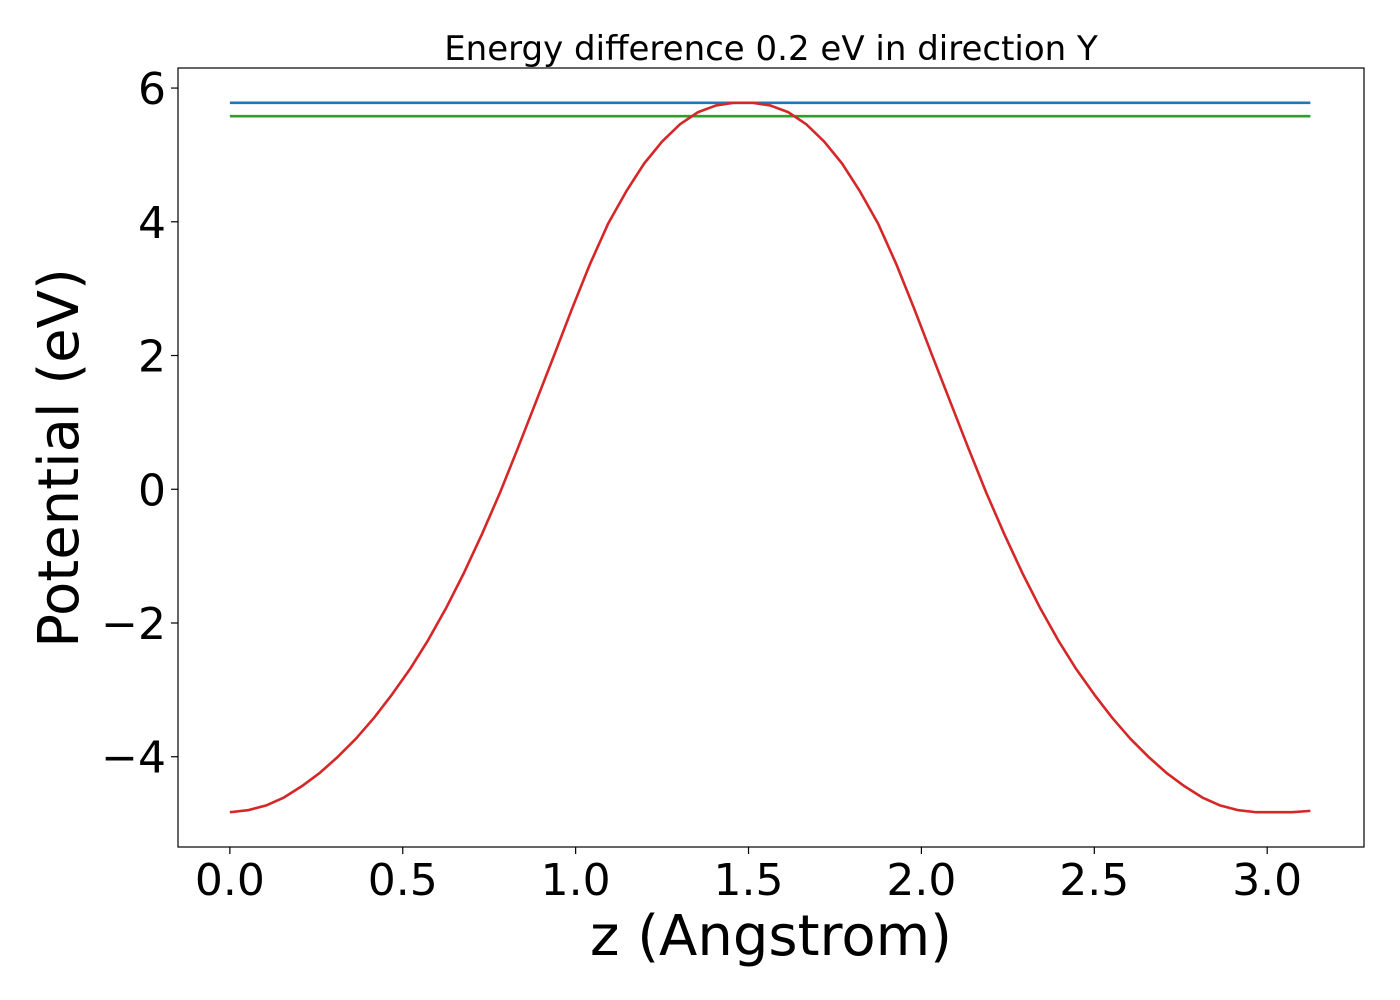 The image size is (1400, 1000). Describe the element at coordinates (771, 936) in the screenshot. I see `x-axis-label: z (Angstrom)` at that location.